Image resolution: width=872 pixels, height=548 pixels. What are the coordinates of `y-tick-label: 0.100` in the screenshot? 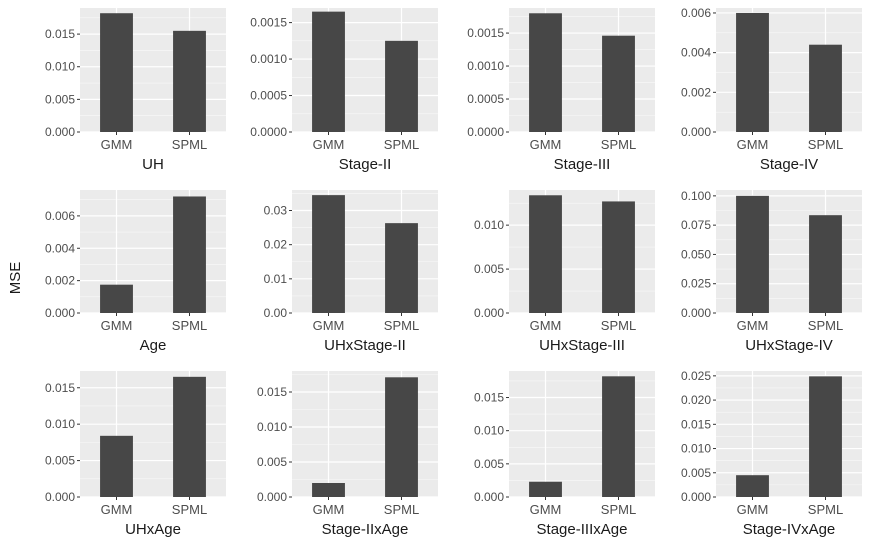 It's located at (696, 196).